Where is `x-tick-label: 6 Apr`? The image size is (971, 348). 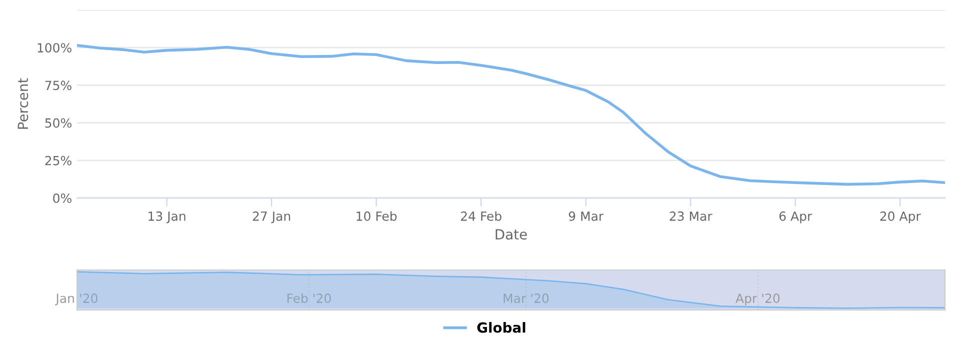
x-tick-label: 6 Apr is located at coordinates (795, 217).